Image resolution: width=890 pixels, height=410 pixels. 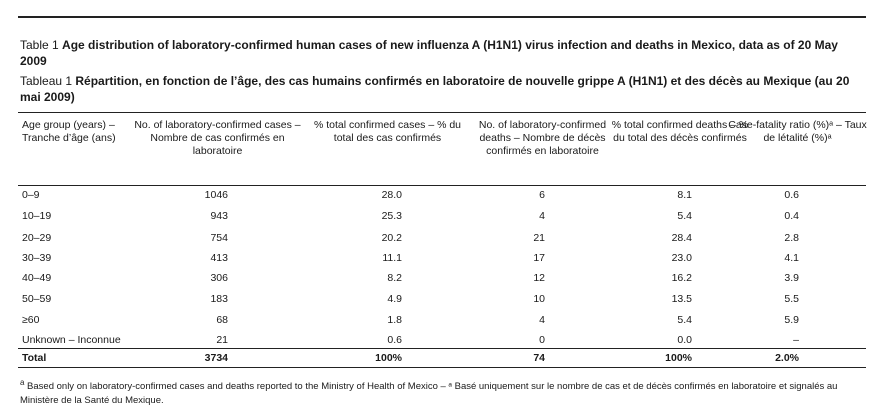 What do you see at coordinates (216, 195) in the screenshot?
I see `cell-value: 1046` at bounding box center [216, 195].